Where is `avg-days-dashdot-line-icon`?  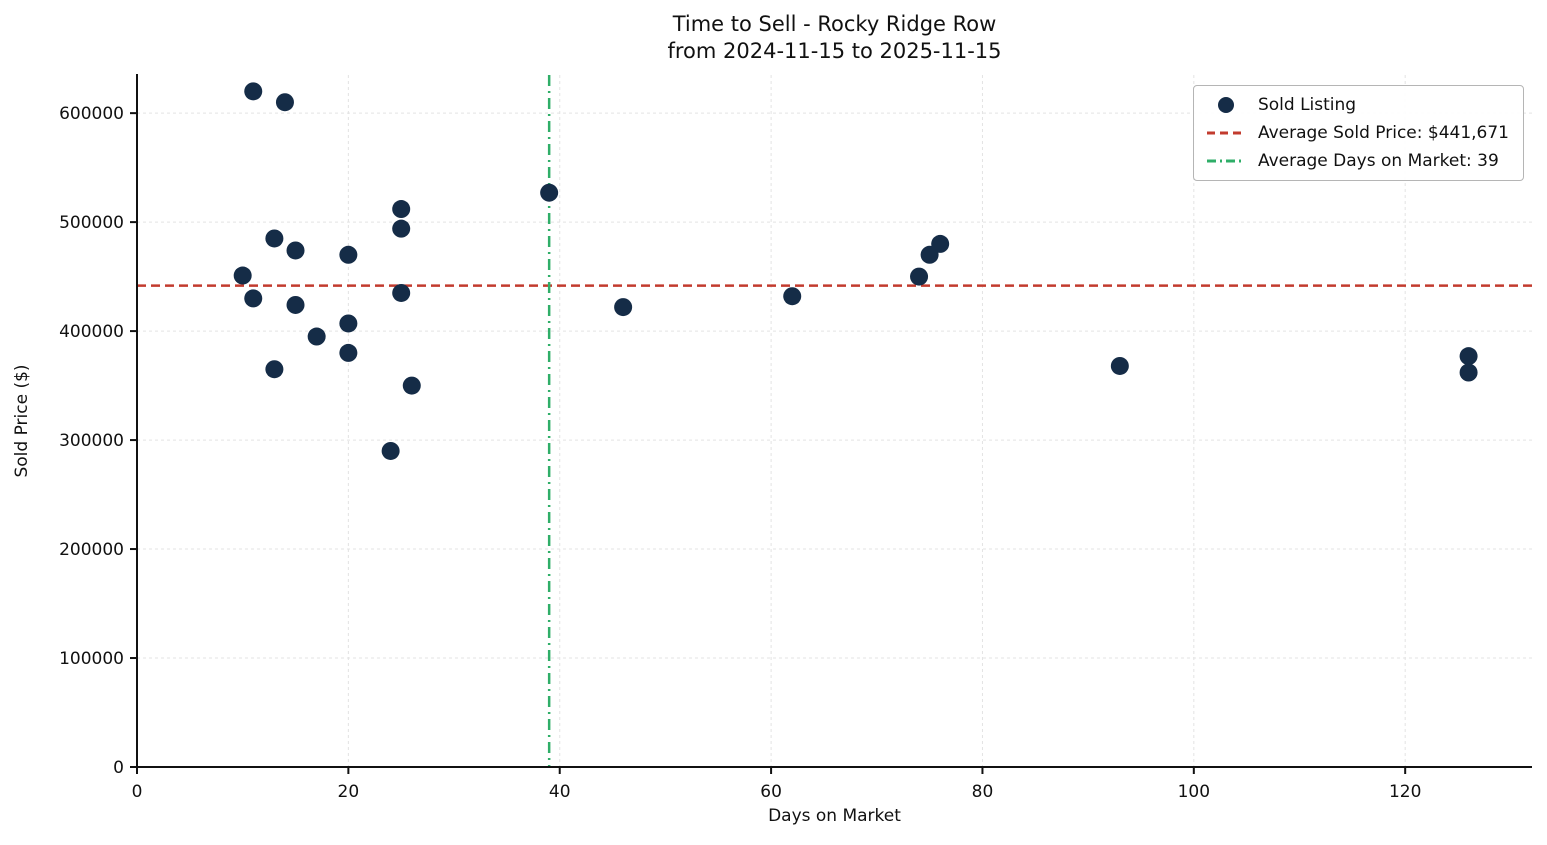 avg-days-dashdot-line-icon is located at coordinates (1225, 161).